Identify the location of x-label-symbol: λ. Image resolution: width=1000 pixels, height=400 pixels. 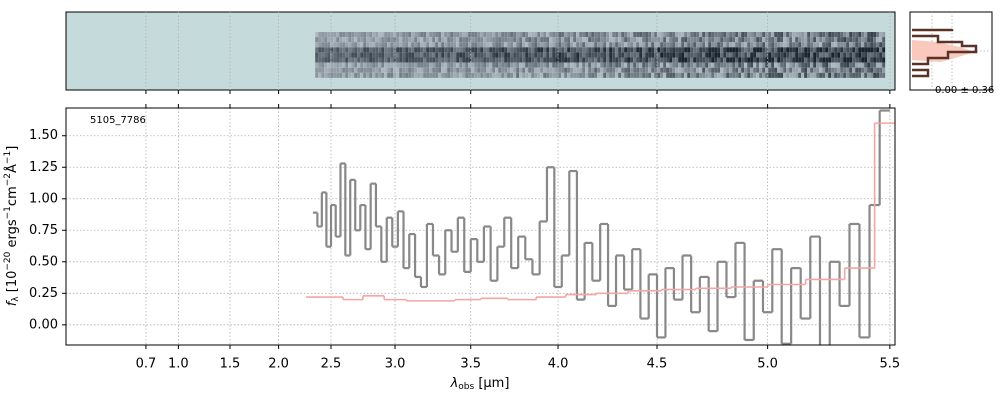
(454, 383).